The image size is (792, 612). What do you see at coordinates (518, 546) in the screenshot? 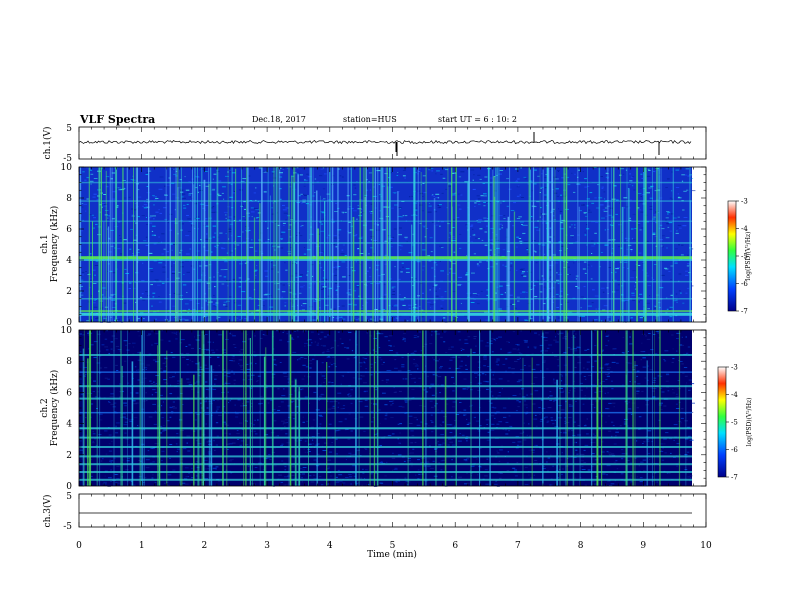
I see `xtick-label: 7` at bounding box center [518, 546].